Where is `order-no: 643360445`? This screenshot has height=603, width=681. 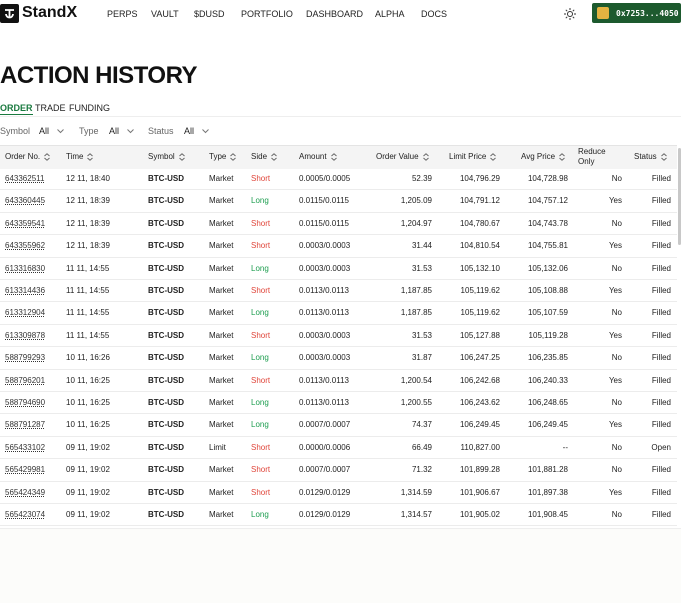 order-no: 643360445 is located at coordinates (25, 201).